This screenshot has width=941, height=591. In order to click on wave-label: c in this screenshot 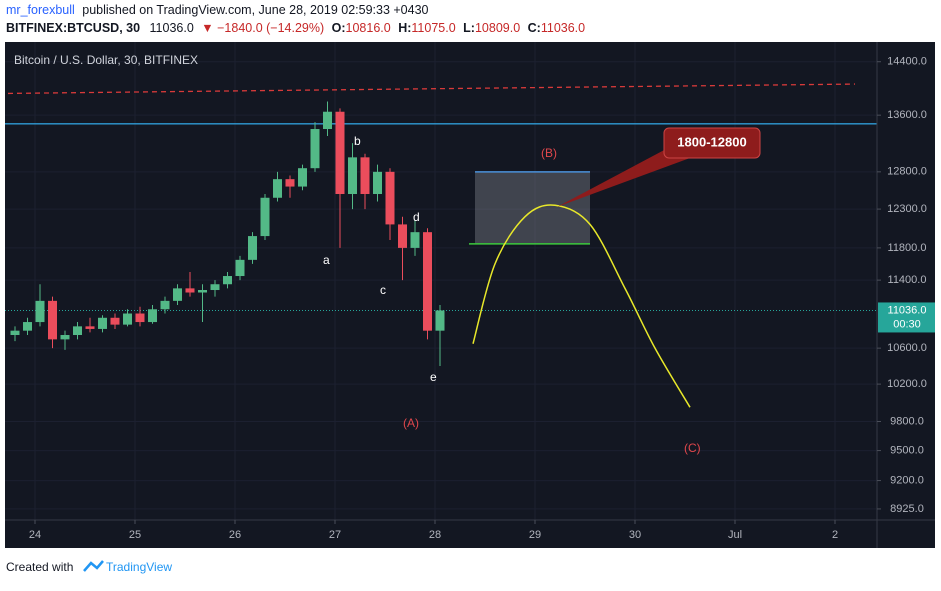, I will do `click(383, 290)`.